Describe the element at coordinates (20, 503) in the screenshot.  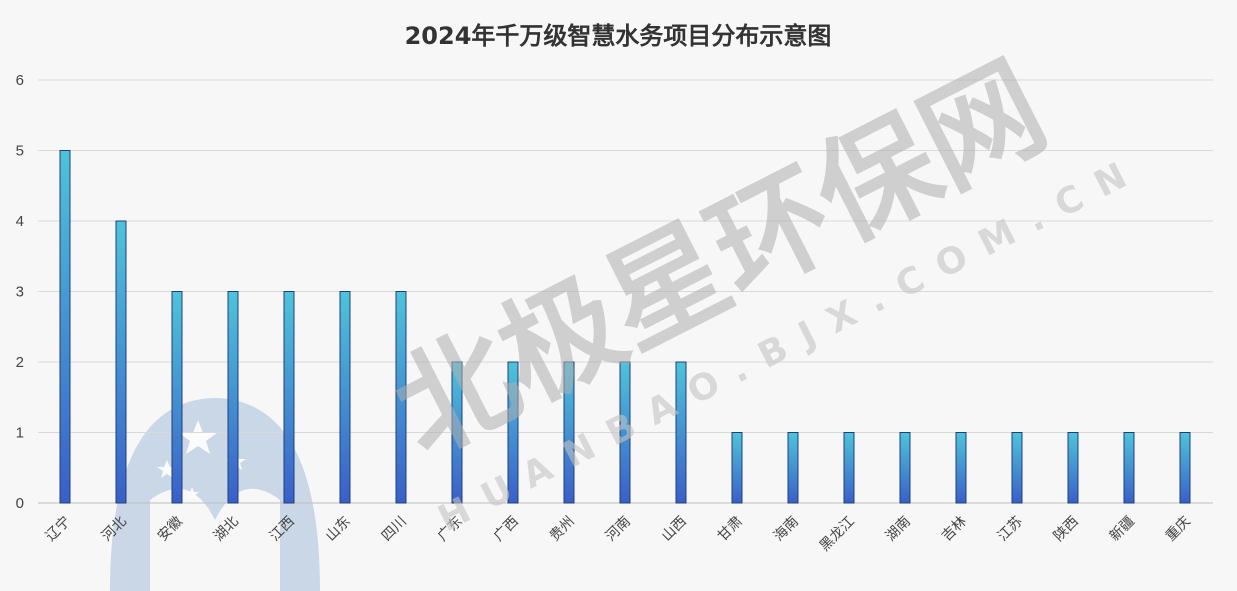
I see `y-tick-label: 0` at that location.